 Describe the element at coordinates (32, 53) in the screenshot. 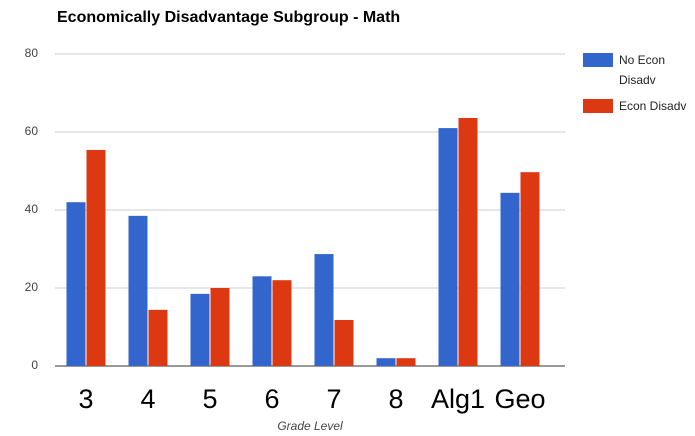

I see `y-tick-label: 80` at that location.